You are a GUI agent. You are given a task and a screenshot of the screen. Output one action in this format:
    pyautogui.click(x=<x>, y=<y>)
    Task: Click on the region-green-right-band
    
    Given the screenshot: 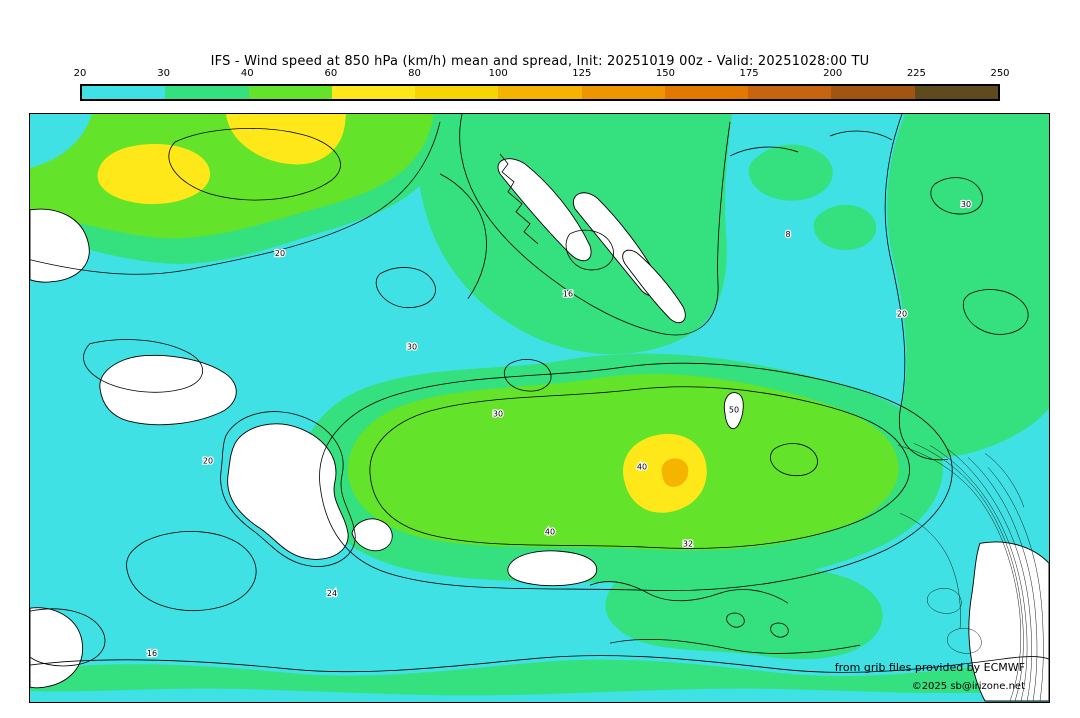 What is the action you would take?
    pyautogui.click(x=968, y=286)
    